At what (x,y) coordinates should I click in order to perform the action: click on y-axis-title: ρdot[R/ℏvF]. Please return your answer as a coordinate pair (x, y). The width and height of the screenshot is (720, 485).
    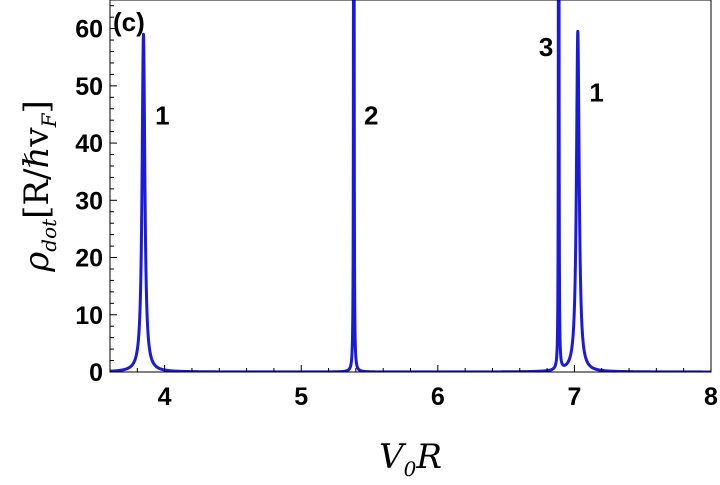
    Looking at the image, I should click on (39, 186).